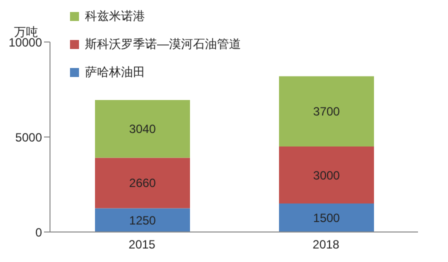 The height and width of the screenshot is (262, 448). What do you see at coordinates (142, 245) in the screenshot?
I see `x-tick-label: 2015` at bounding box center [142, 245].